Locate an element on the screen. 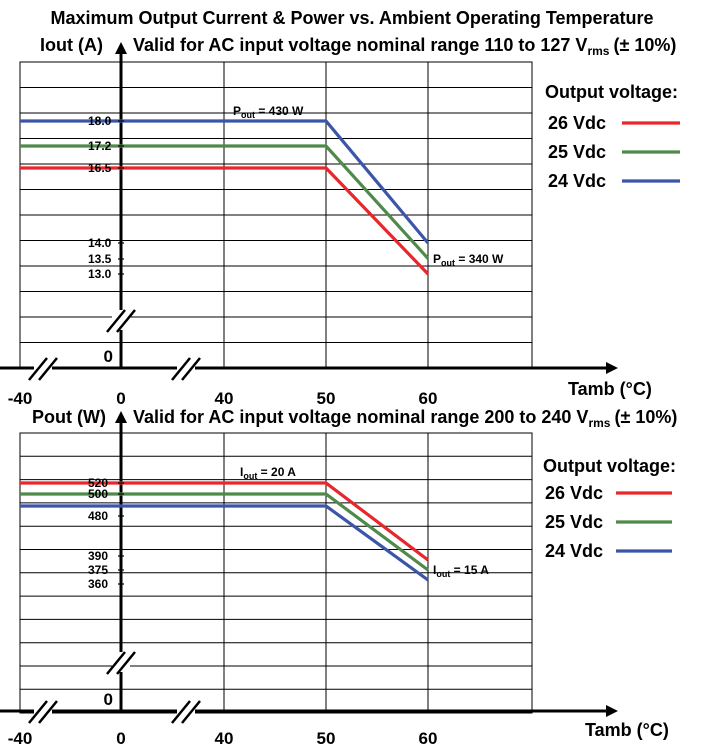 This screenshot has height=747, width=705. annotation-value: = 430 W is located at coordinates (279, 111).